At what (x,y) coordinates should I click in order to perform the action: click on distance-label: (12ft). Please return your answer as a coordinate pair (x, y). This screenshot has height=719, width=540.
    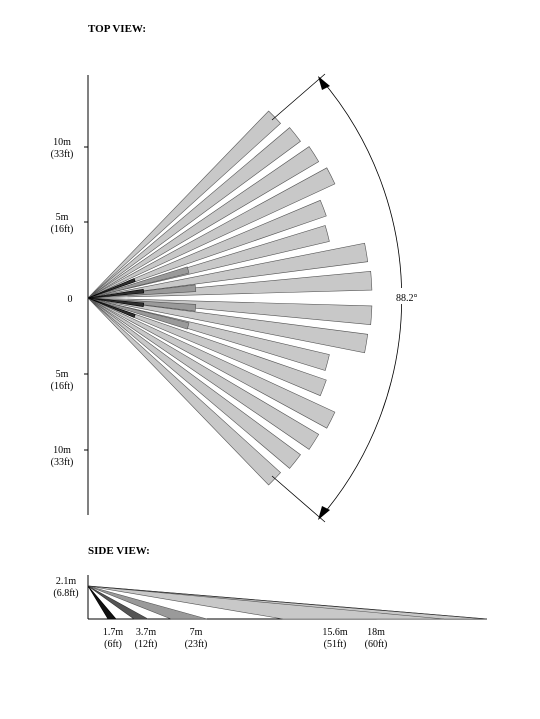
    Looking at the image, I should click on (146, 644).